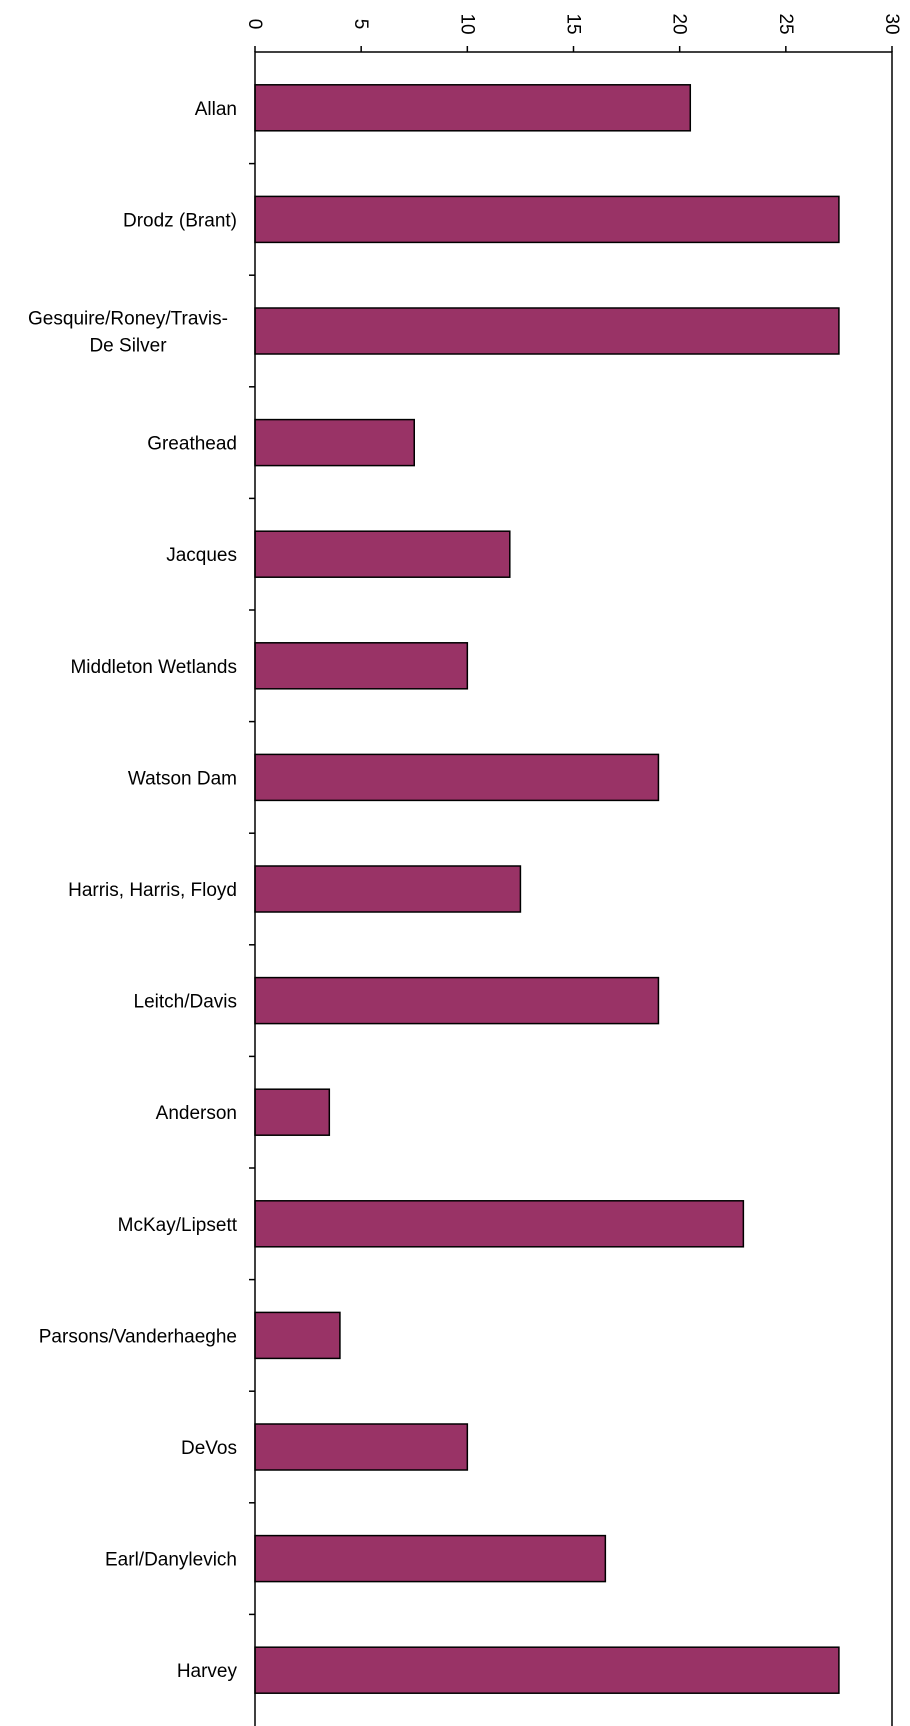 The height and width of the screenshot is (1726, 910). I want to click on tick-label-20: 20, so click(679, 23).